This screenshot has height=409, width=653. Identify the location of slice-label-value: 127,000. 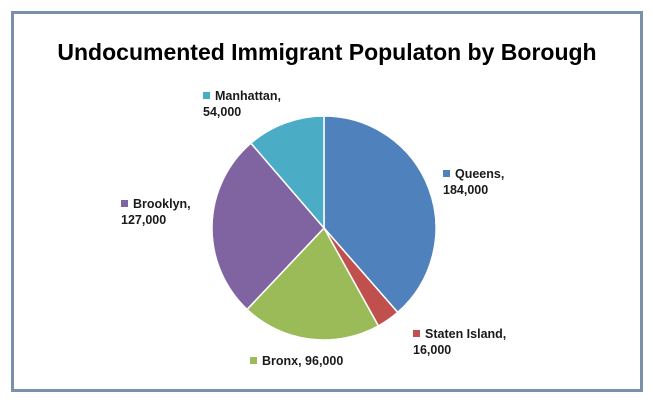
(143, 220).